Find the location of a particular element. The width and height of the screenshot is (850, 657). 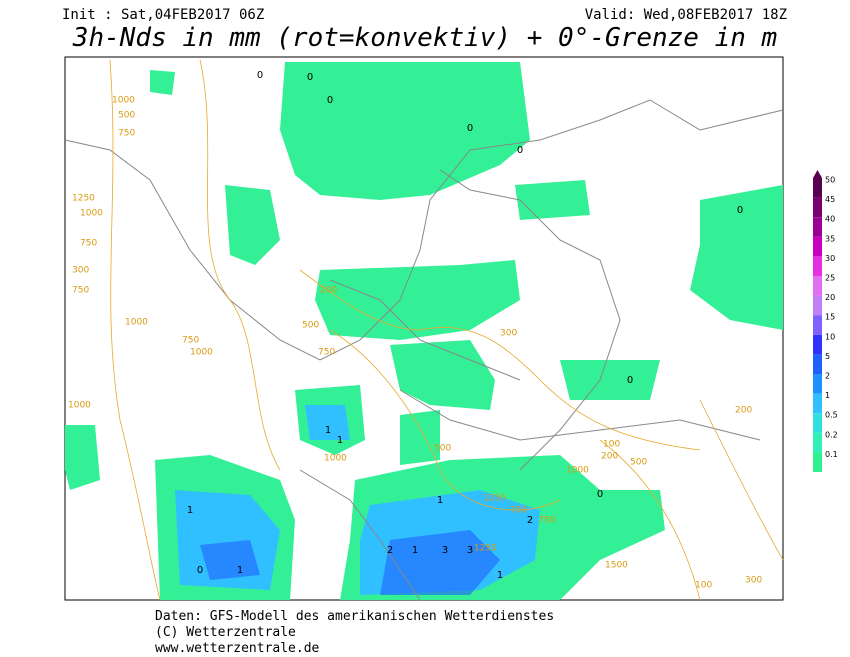

footer-url: www.wetterzentrale.de is located at coordinates (237, 648).